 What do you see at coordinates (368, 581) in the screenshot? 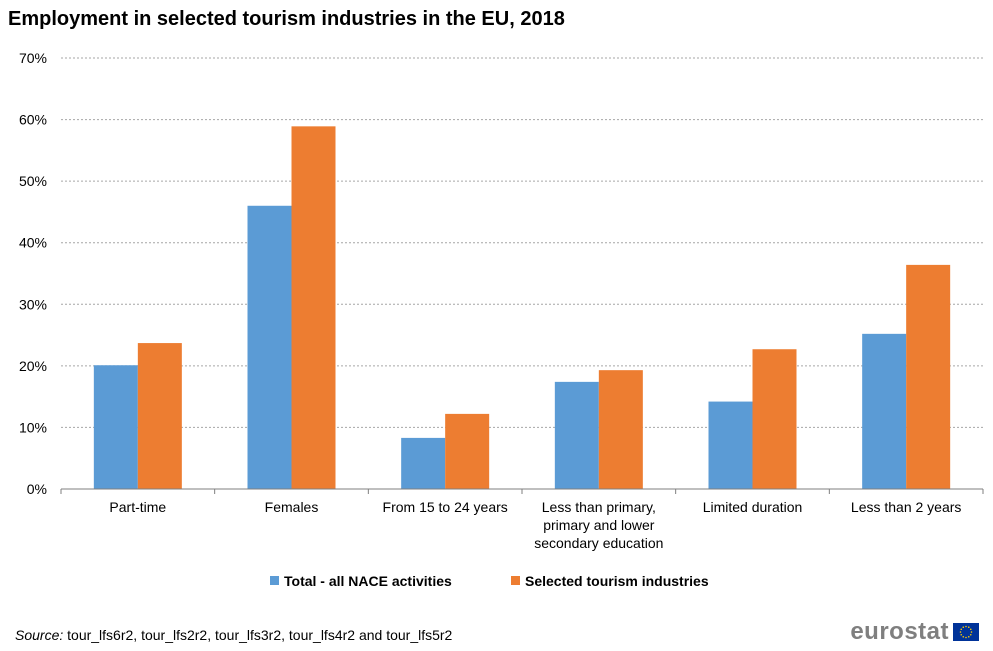
I see `legend-label: Total - all NACE activities` at bounding box center [368, 581].